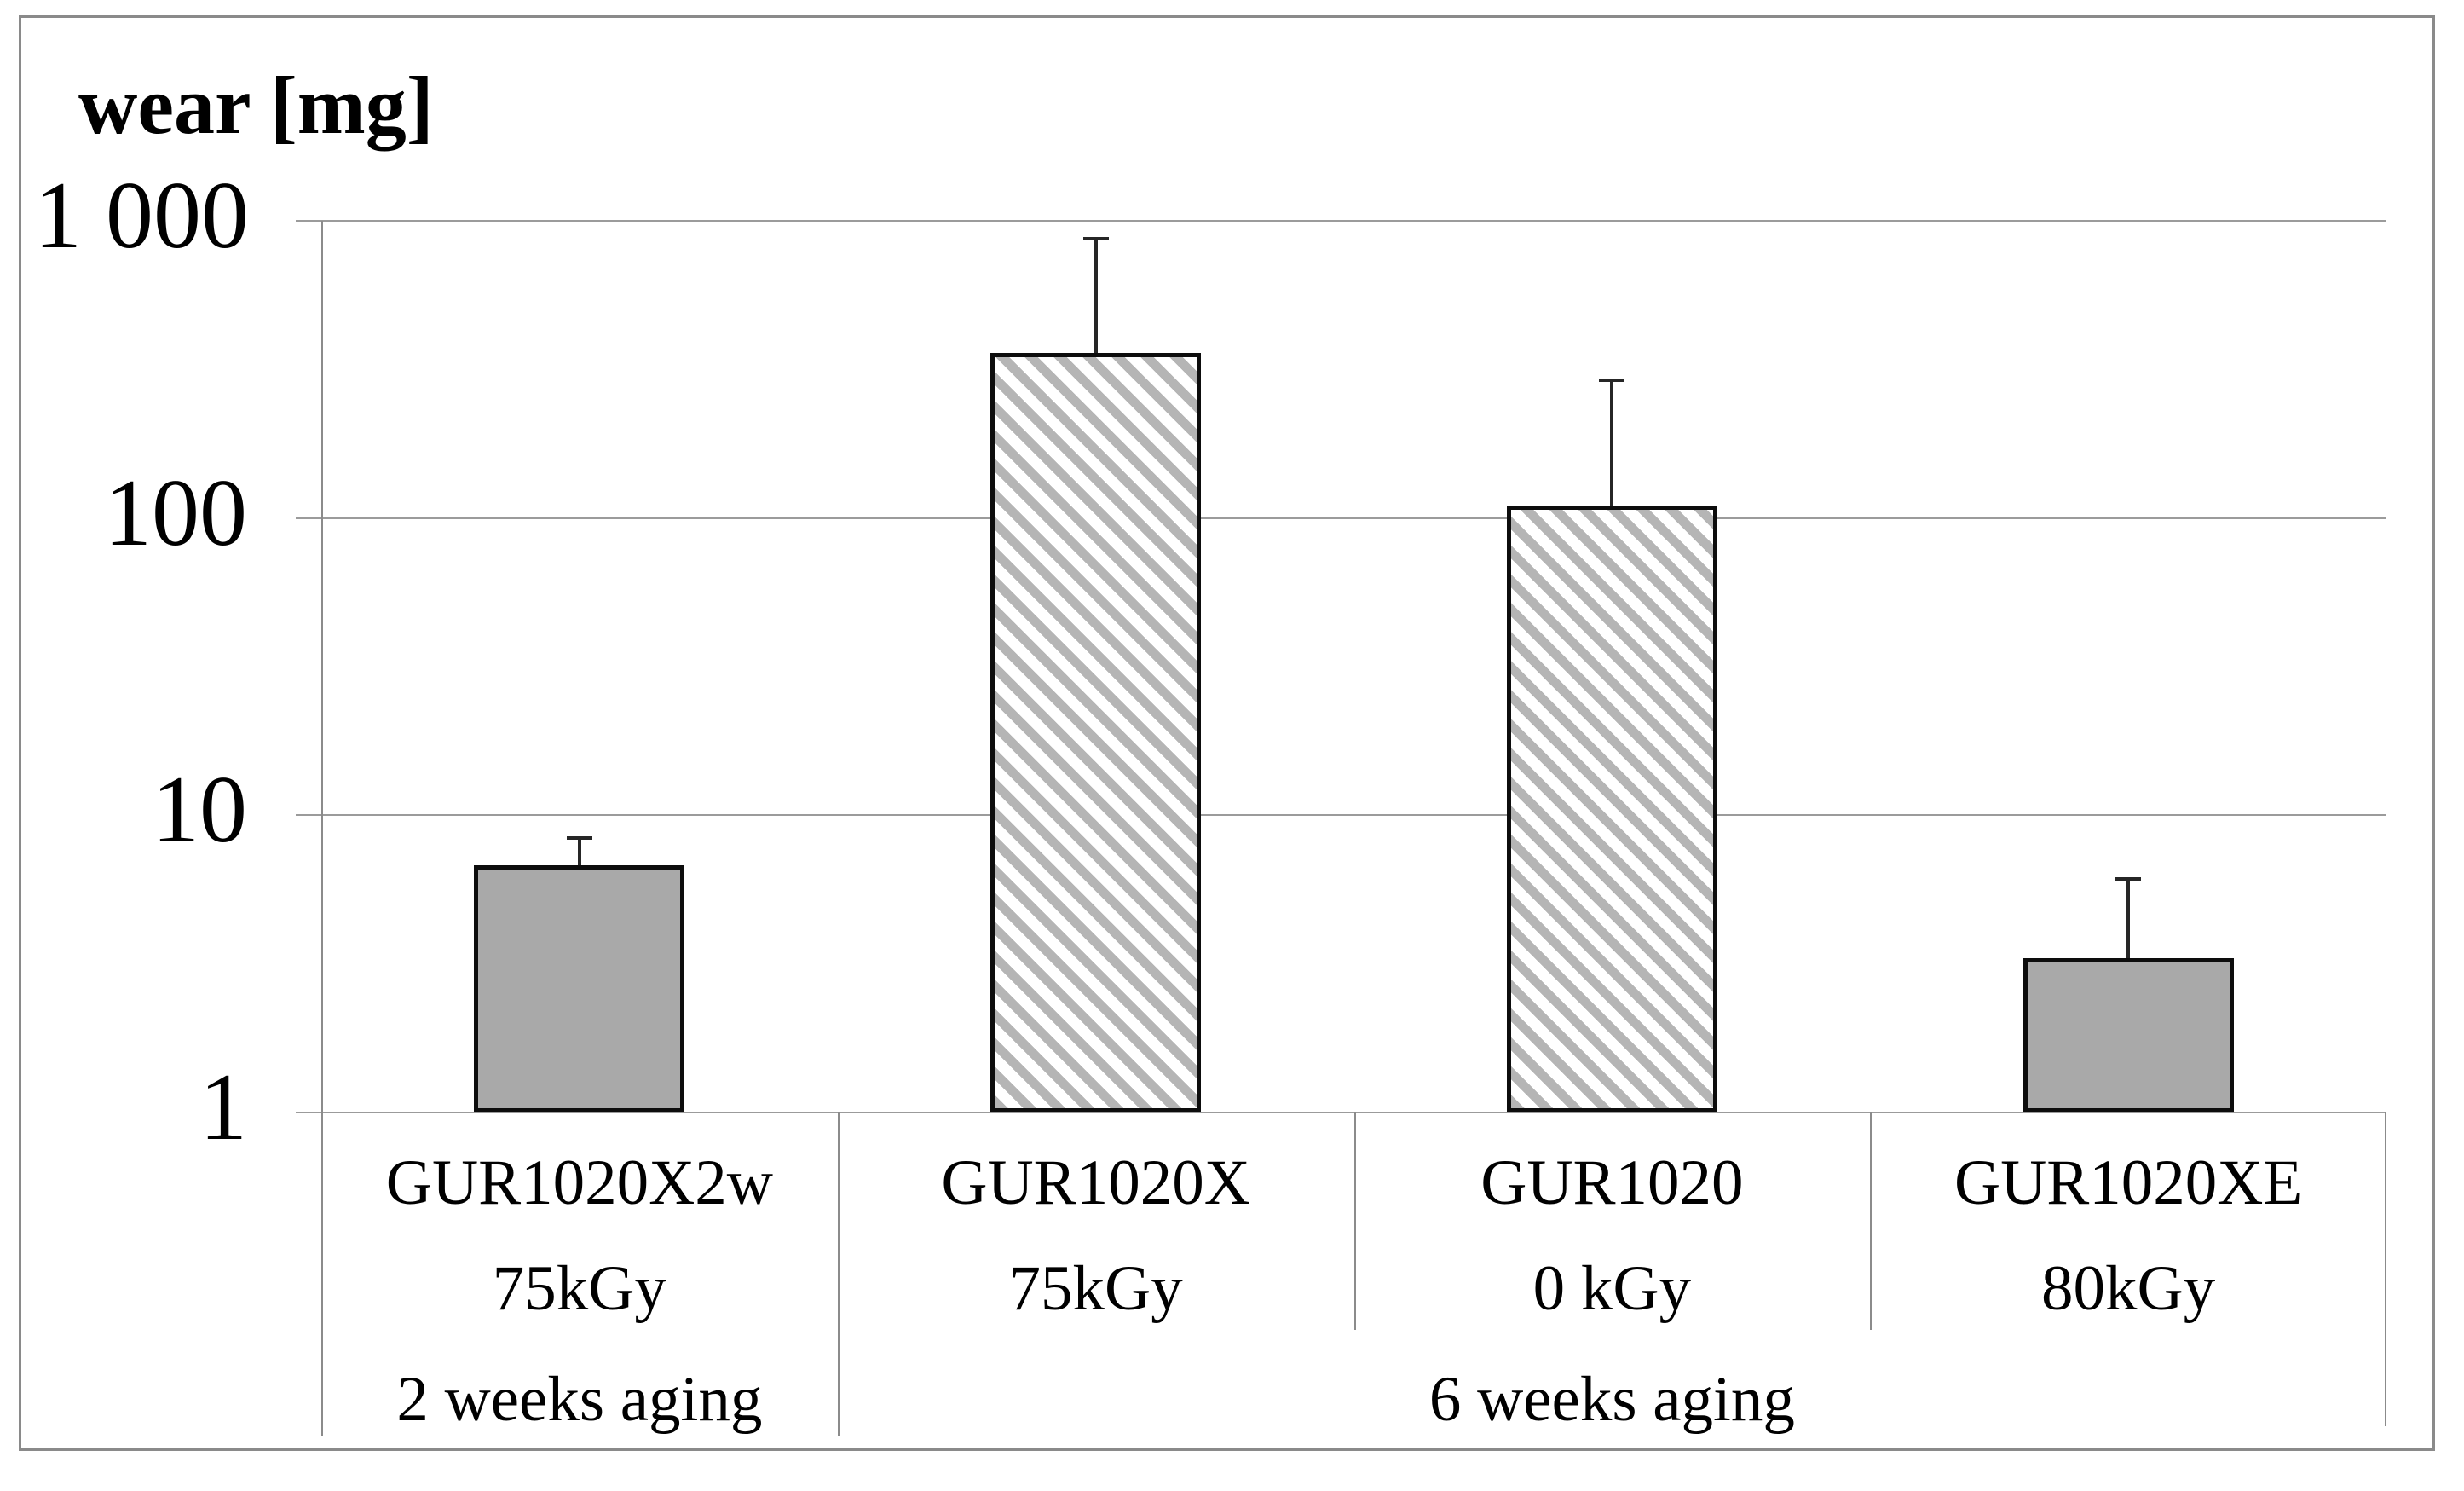 This screenshot has height=1491, width=2464. Describe the element at coordinates (579, 1288) in the screenshot. I see `category-label-dose-GUR1020X2w: 75kGy` at that location.